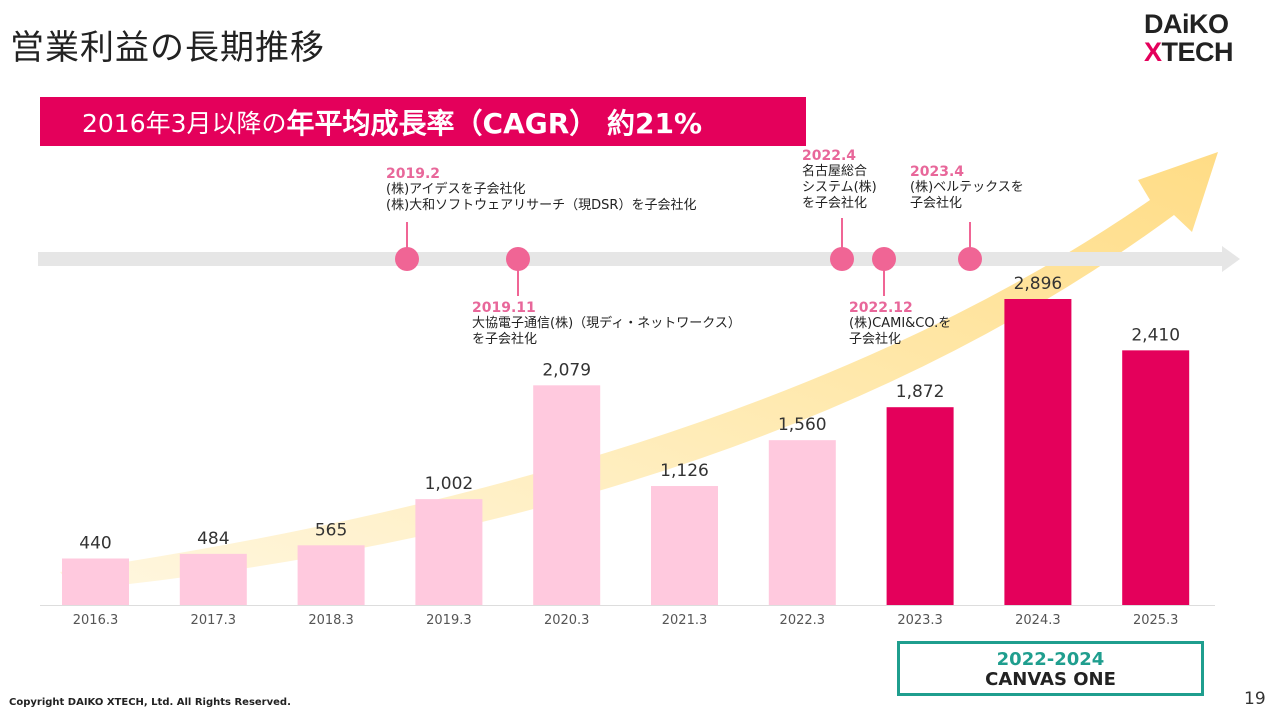 Image resolution: width=1280 pixels, height=720 pixels. I want to click on logo-text-x: X, so click(1153, 52).